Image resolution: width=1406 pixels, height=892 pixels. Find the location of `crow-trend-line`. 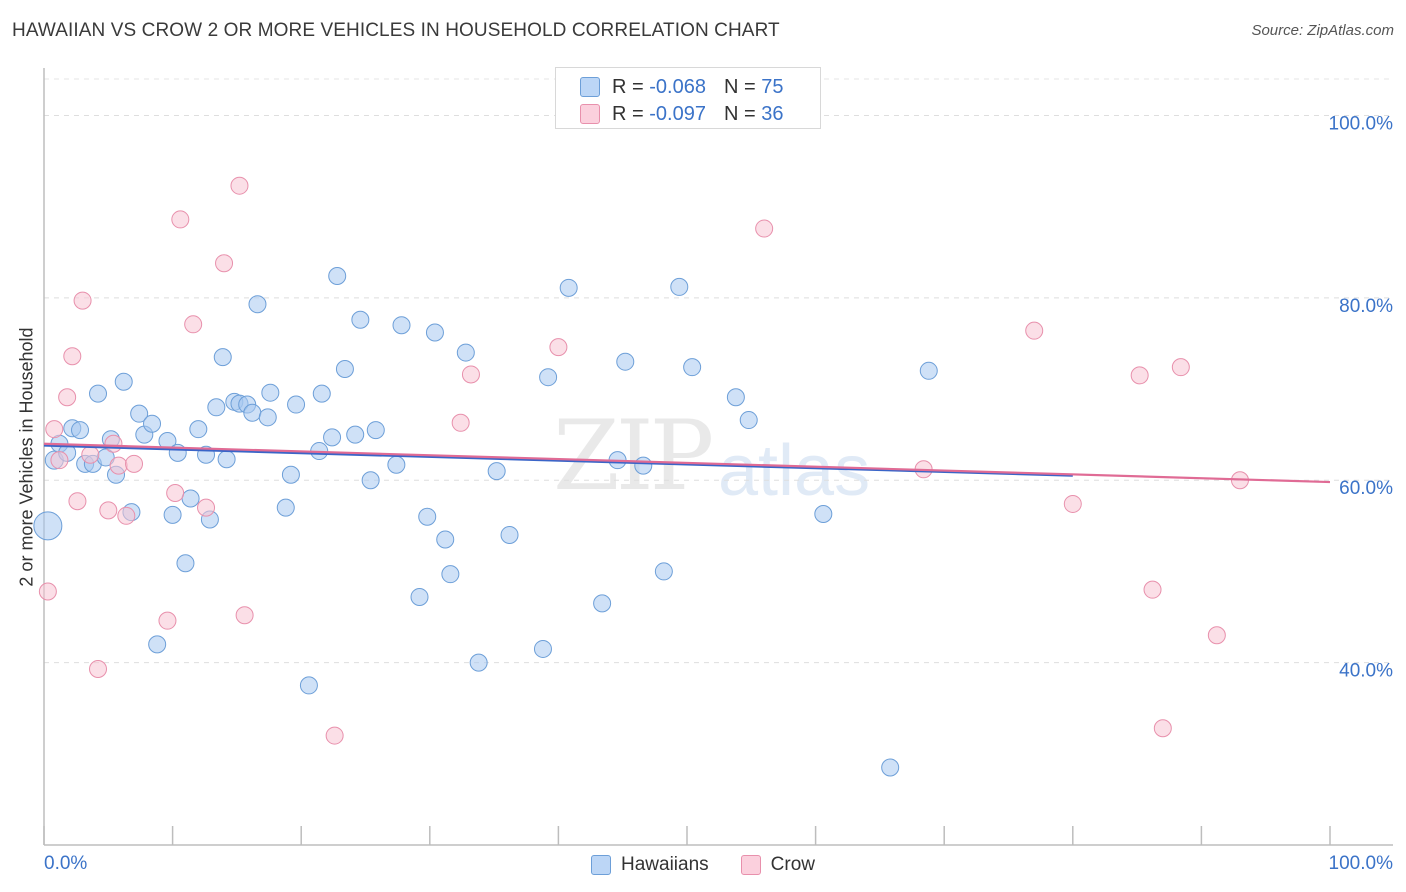

crow-trend-line is located at coordinates (687, 463).